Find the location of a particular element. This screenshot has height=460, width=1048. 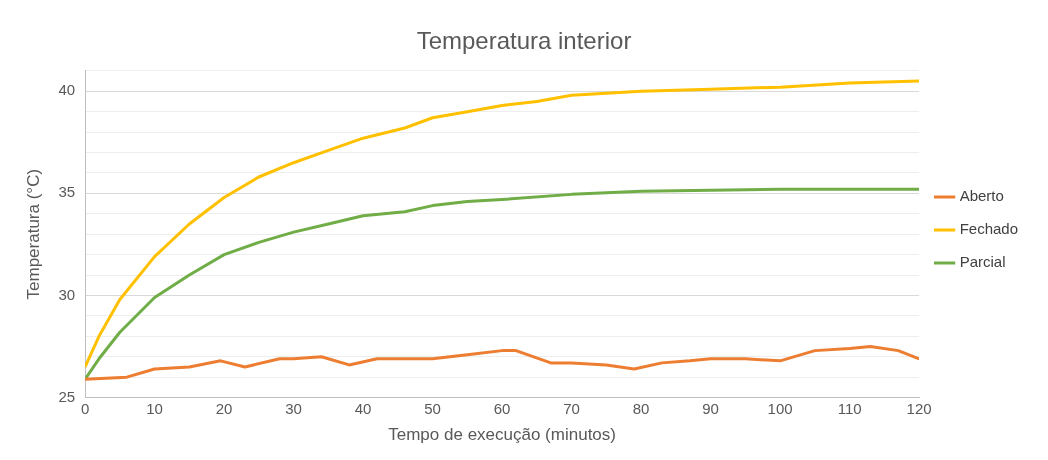

legend-label: Fechado is located at coordinates (988, 229).